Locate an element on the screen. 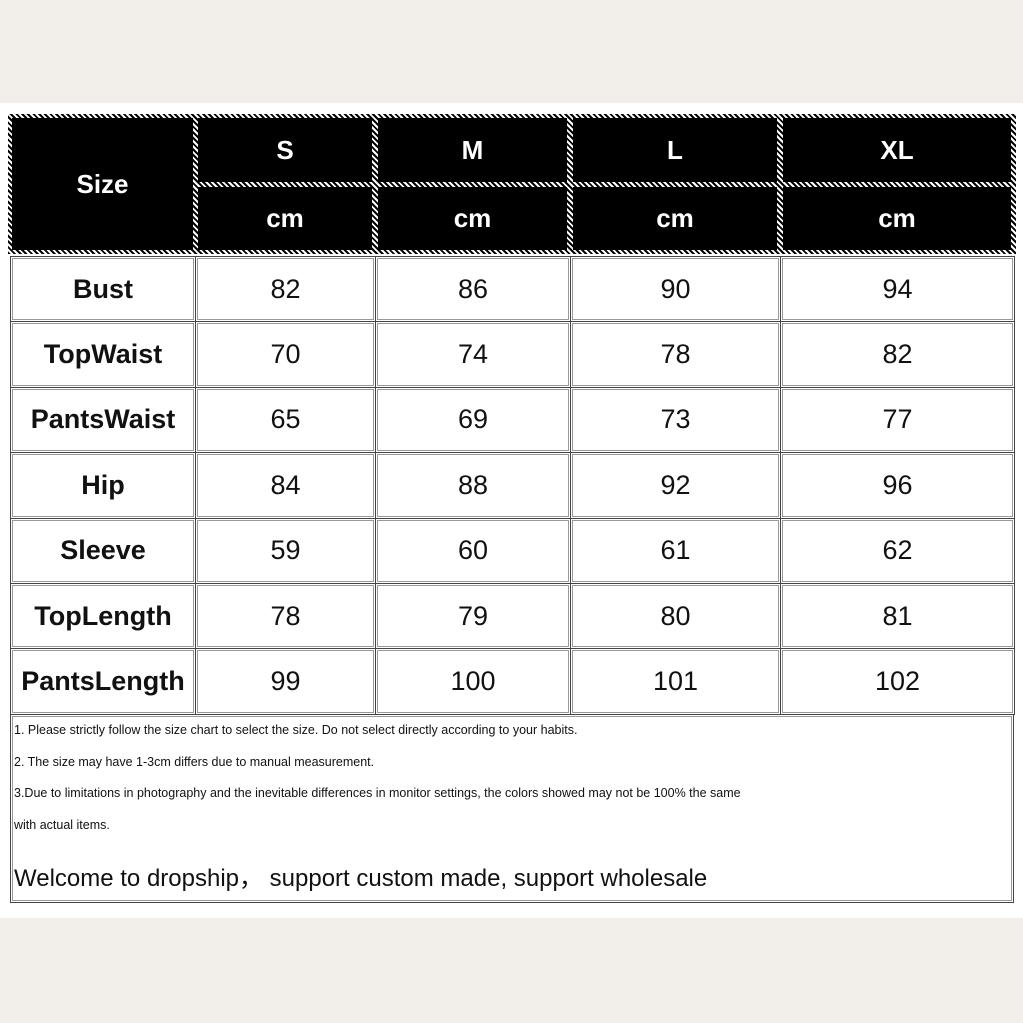  size-name: XL is located at coordinates (897, 150).